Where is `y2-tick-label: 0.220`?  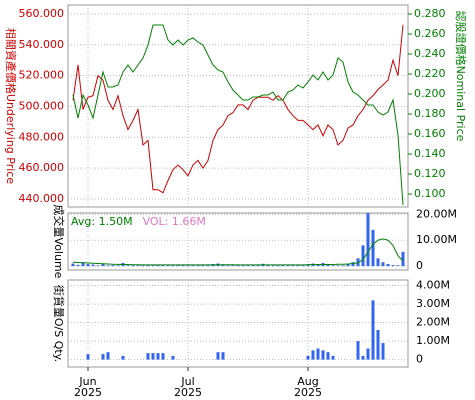 y2-tick-label: 0.220 is located at coordinates (430, 73).